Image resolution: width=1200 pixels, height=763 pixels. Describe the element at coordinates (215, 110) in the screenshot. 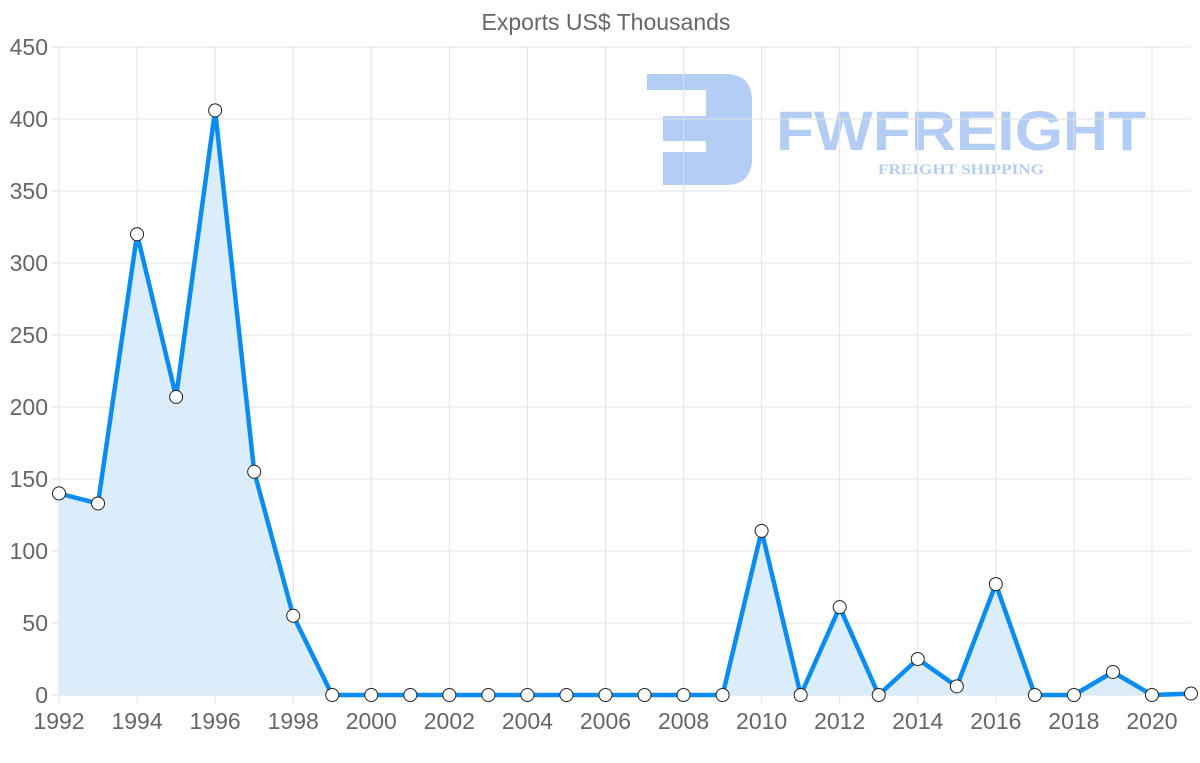

I see `data-point-1996` at that location.